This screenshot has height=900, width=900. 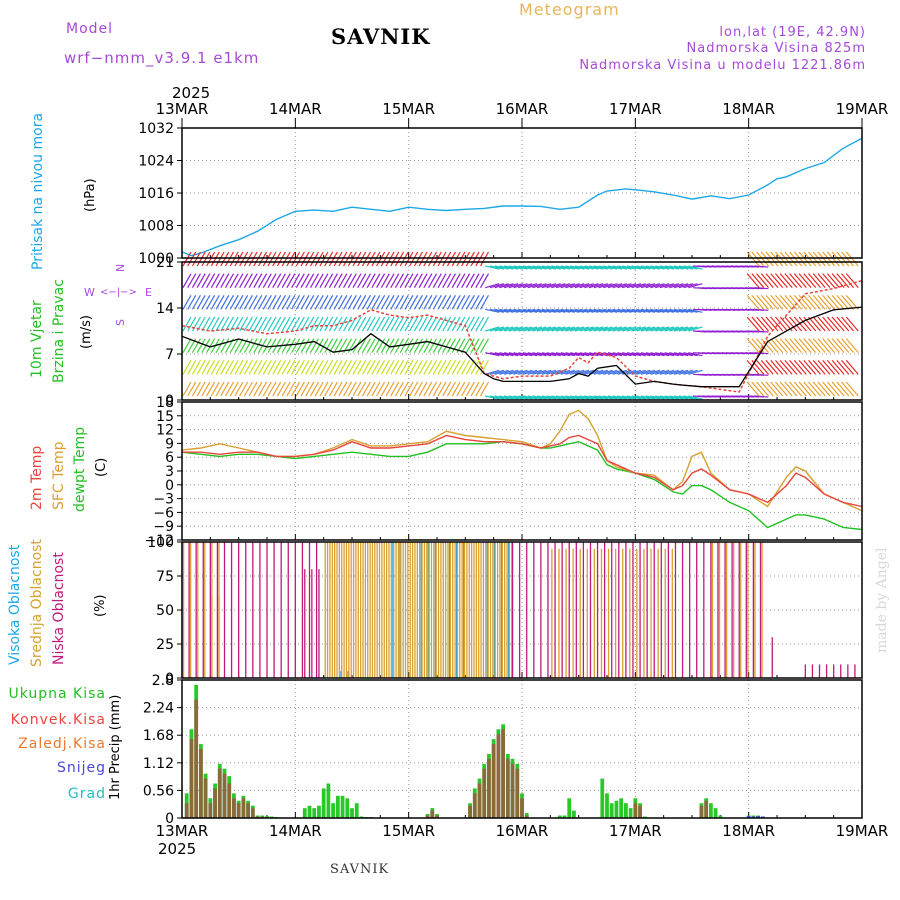 I want to click on top-date-label: 16MAR, so click(x=522, y=109).